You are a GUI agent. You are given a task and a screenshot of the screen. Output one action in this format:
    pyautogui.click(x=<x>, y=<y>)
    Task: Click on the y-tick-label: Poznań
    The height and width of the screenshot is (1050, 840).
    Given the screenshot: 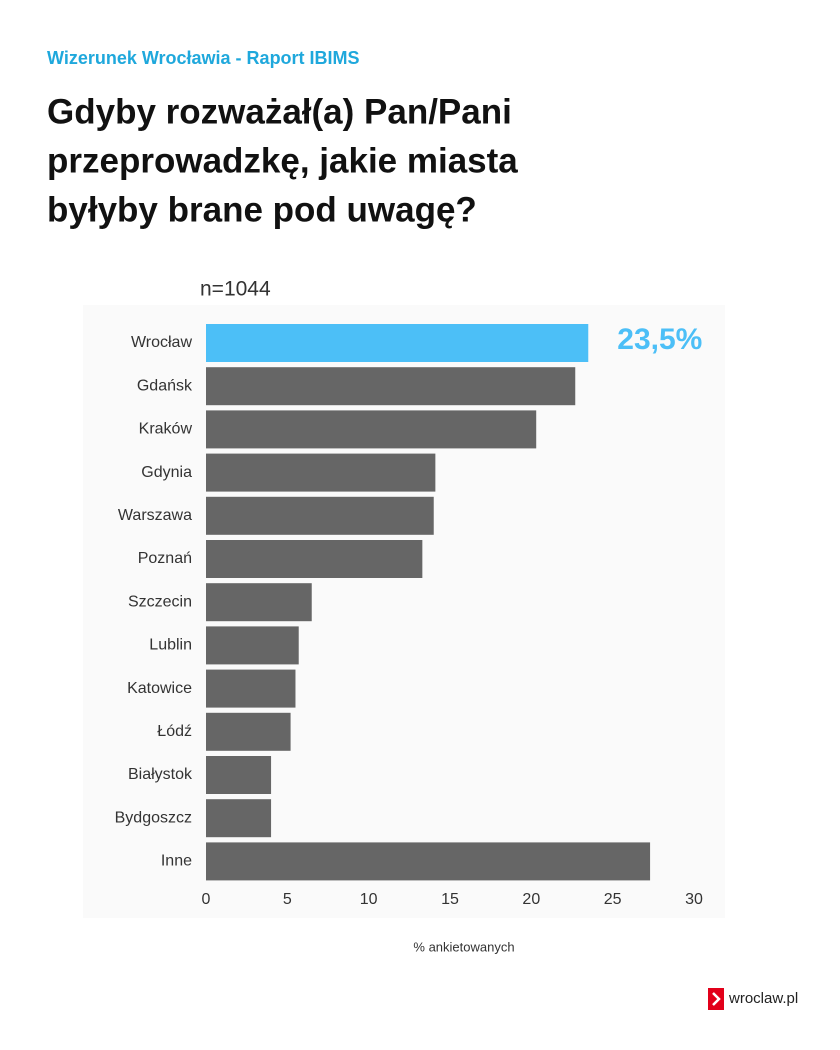 What is the action you would take?
    pyautogui.click(x=165, y=558)
    